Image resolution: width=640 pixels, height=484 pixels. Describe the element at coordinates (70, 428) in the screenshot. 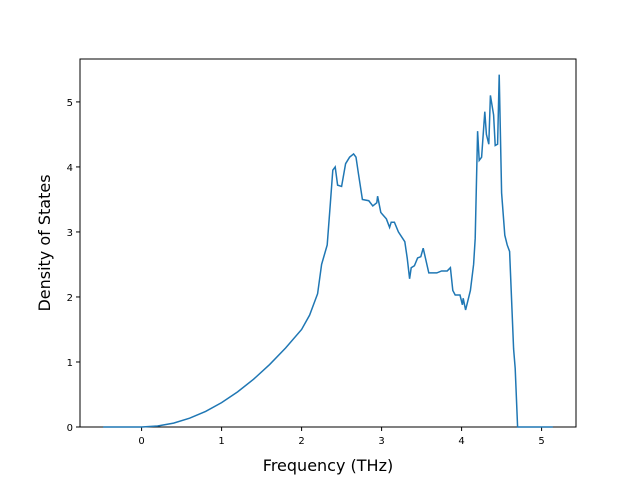

I see `y-tick-label: 0` at that location.